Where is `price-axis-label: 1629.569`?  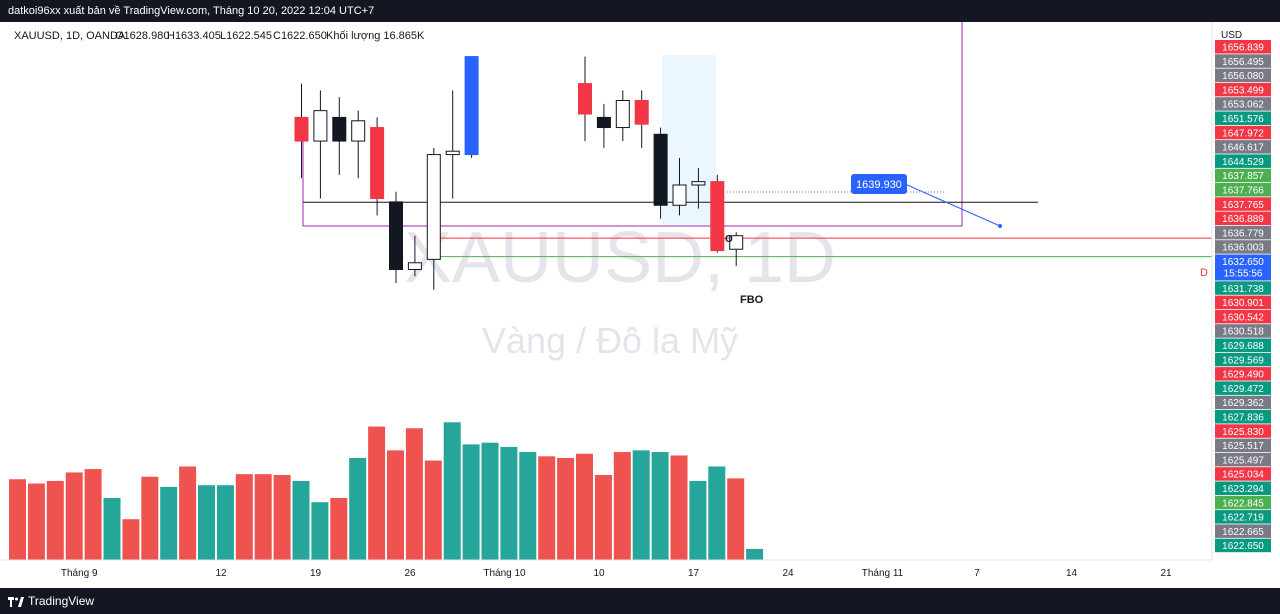 price-axis-label: 1629.569 is located at coordinates (1243, 359).